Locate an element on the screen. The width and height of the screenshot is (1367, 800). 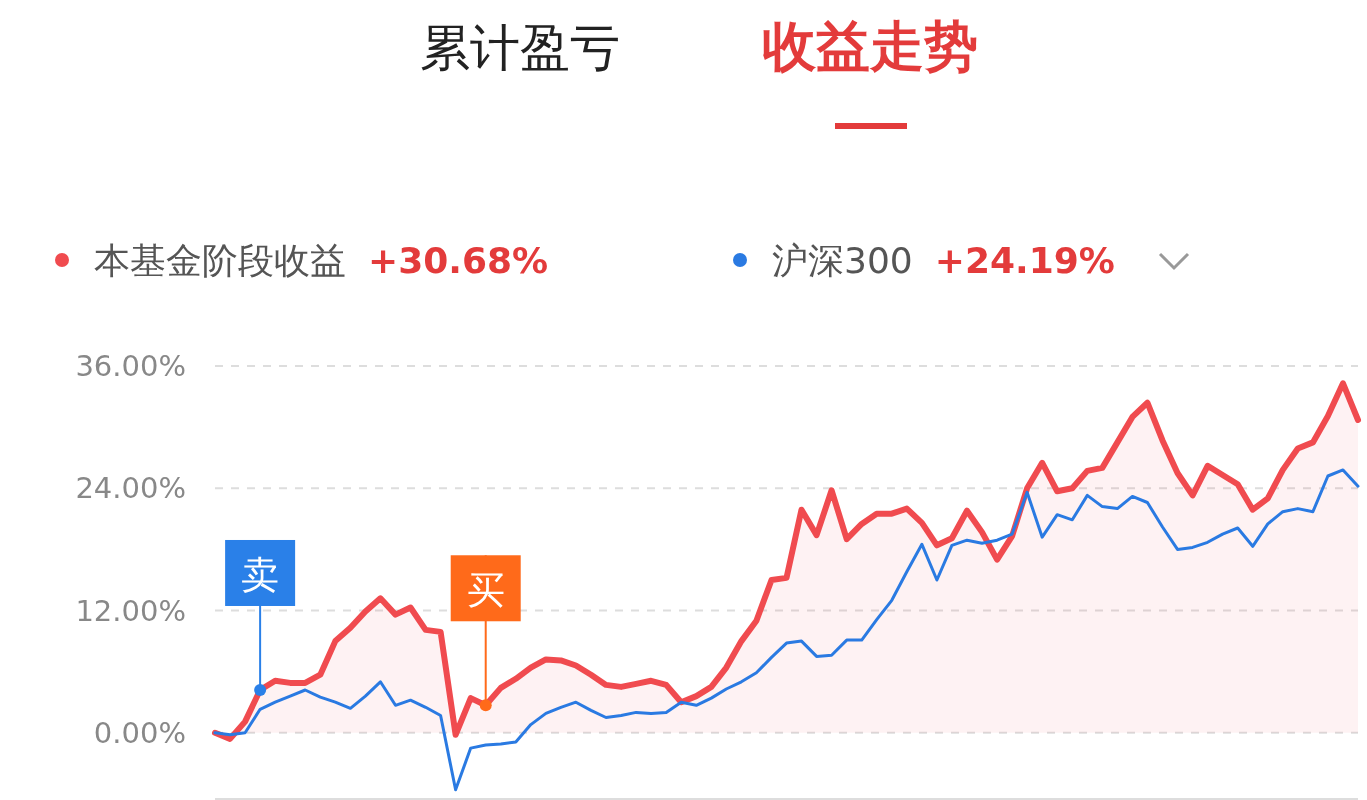
y-tick-label: 0.00% is located at coordinates (139, 732).